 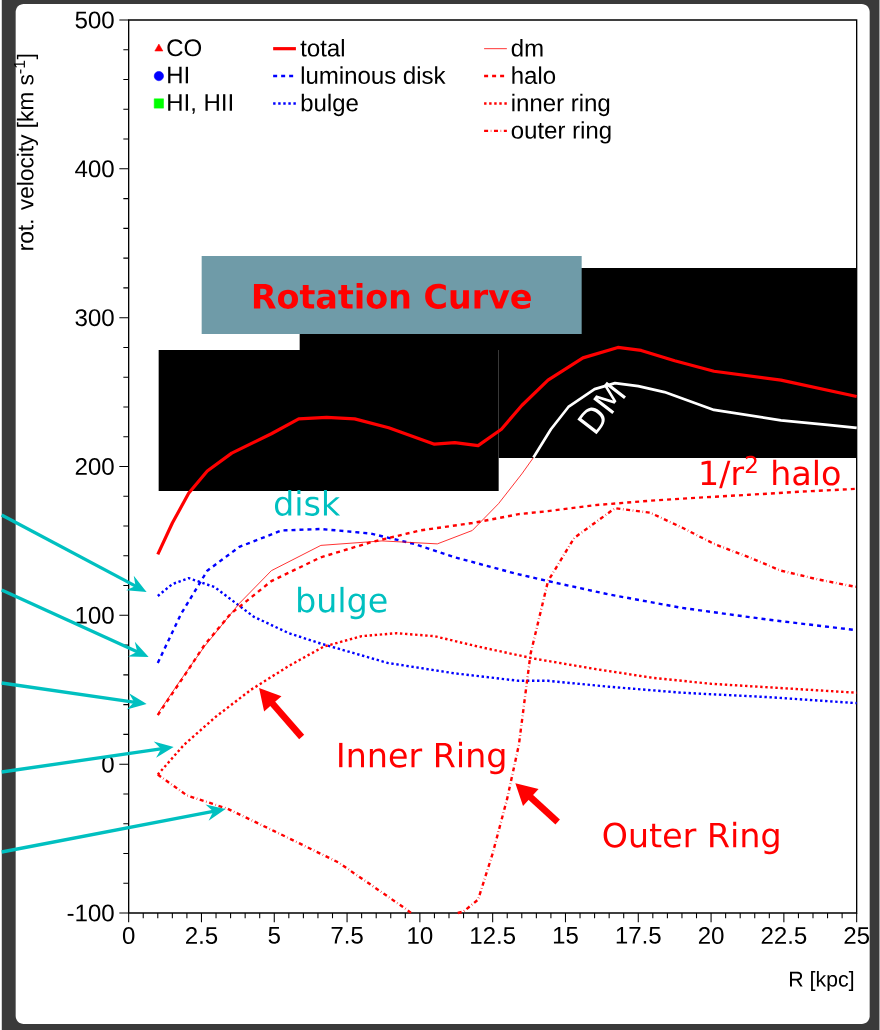 I want to click on x-tick-label: 2.5, so click(x=202, y=936).